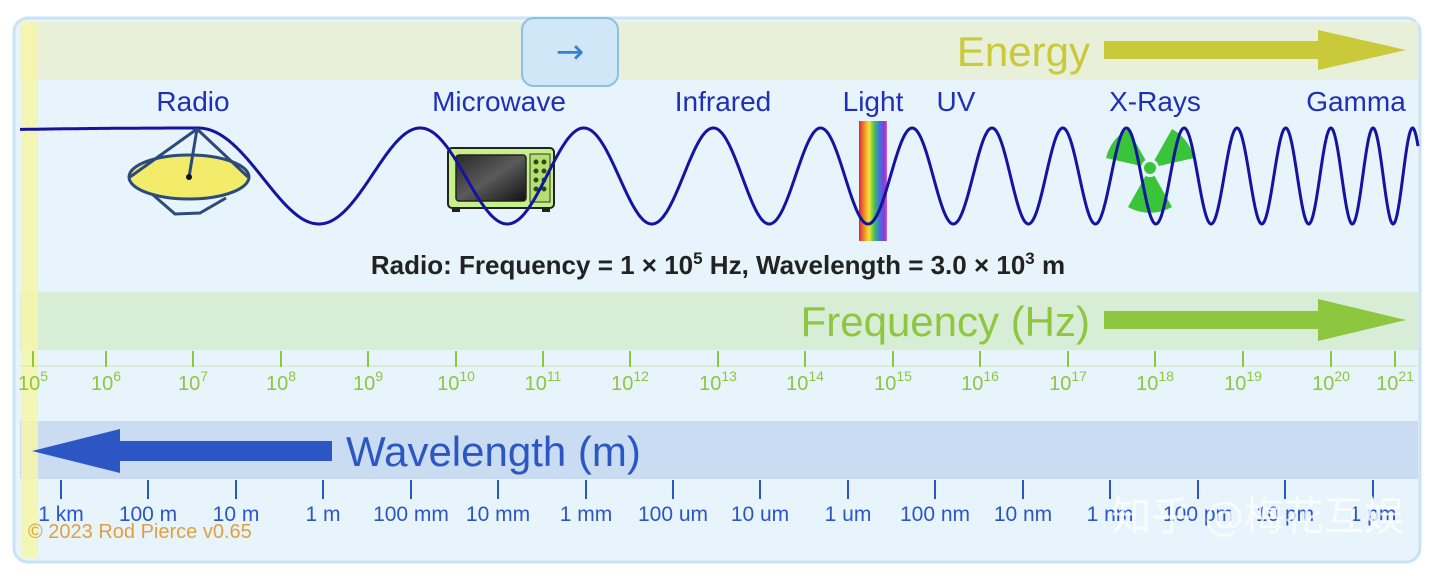 The height and width of the screenshot is (576, 1440). What do you see at coordinates (140, 532) in the screenshot?
I see `credit-text: © 2023 Rod Pierce v0.65` at bounding box center [140, 532].